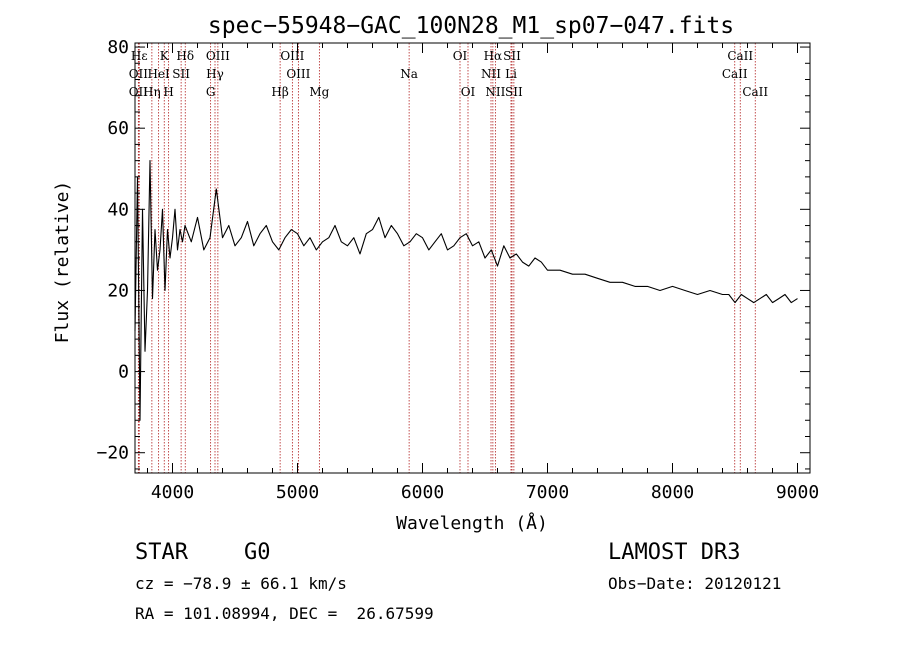  I want to click on line-label-18: OI, so click(468, 92).